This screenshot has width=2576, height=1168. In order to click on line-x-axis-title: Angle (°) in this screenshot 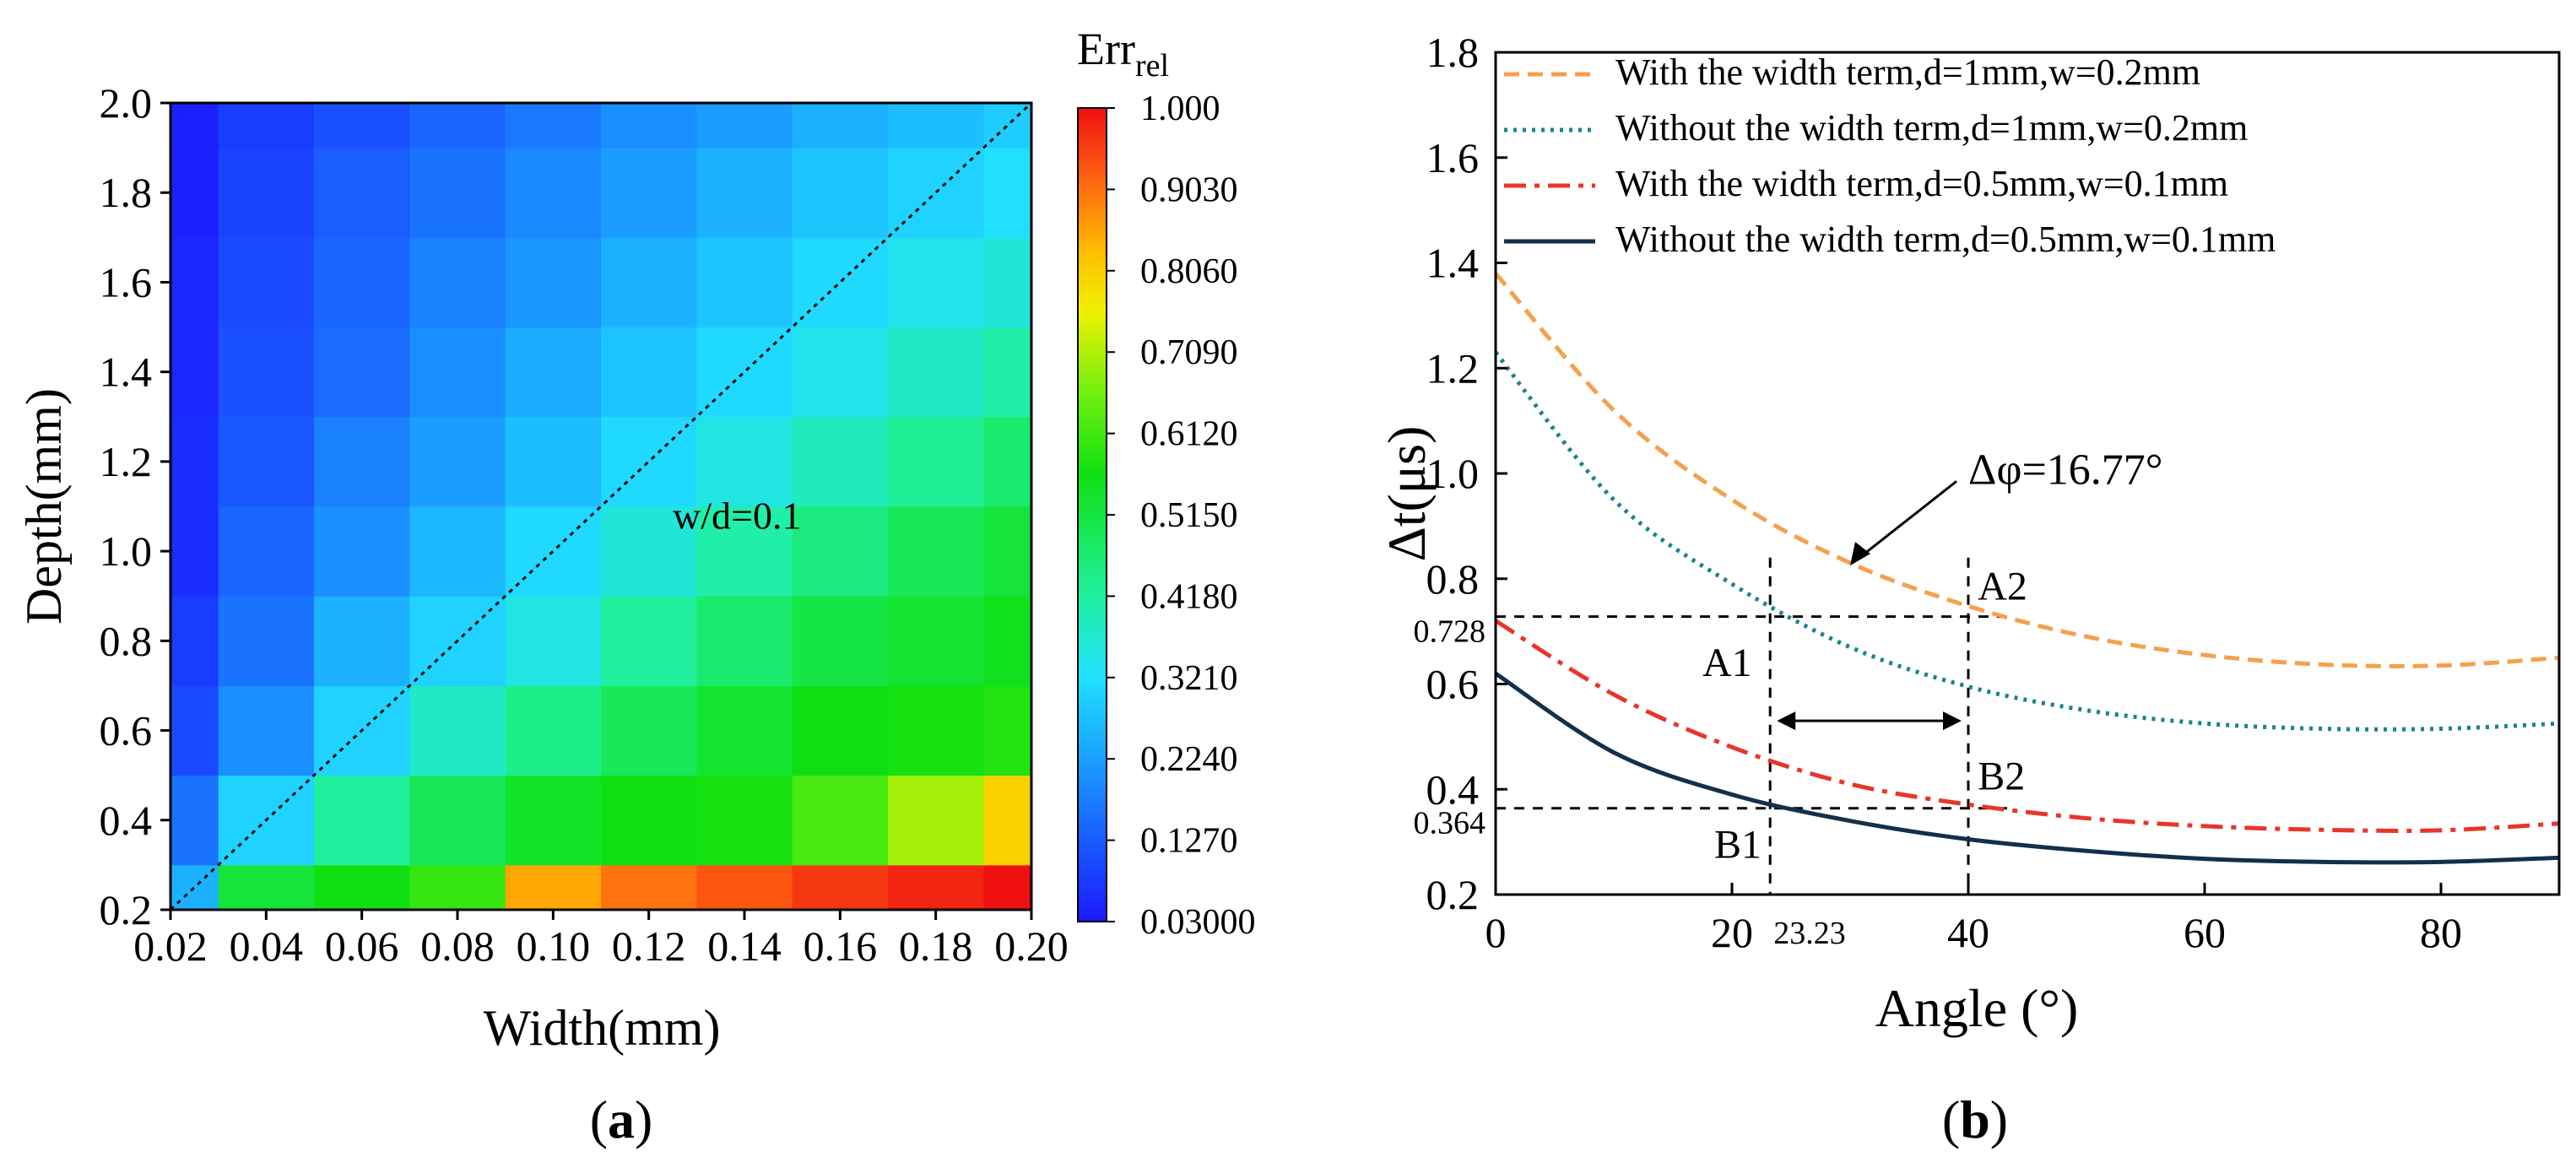, I will do `click(1977, 1008)`.